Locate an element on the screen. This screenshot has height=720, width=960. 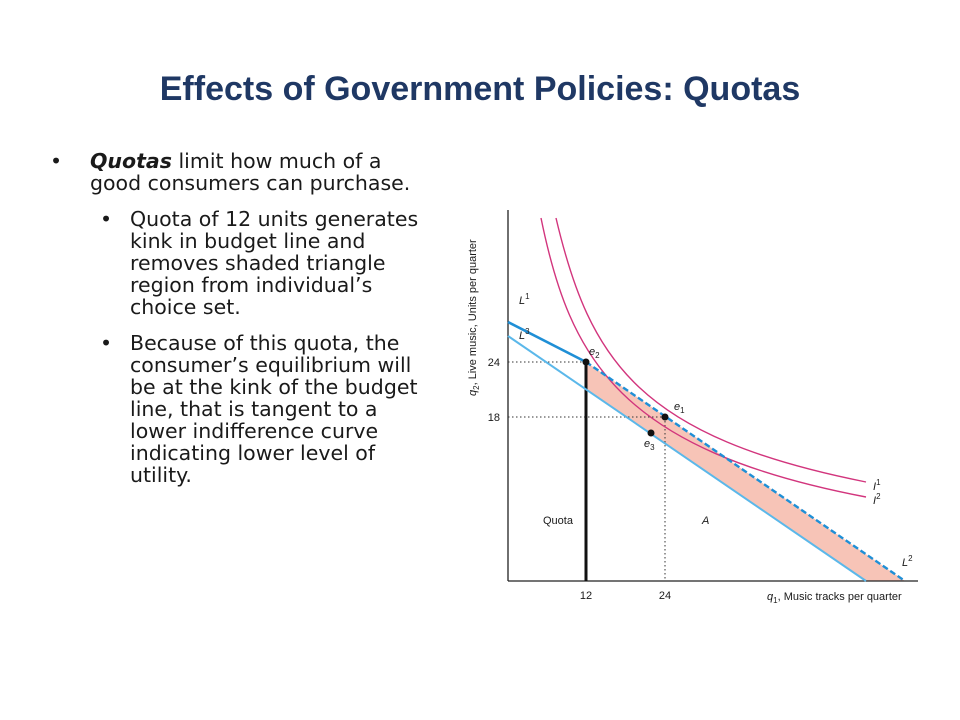
x-axis-label: q1, Music tracks per quarter is located at coordinates (834, 598).